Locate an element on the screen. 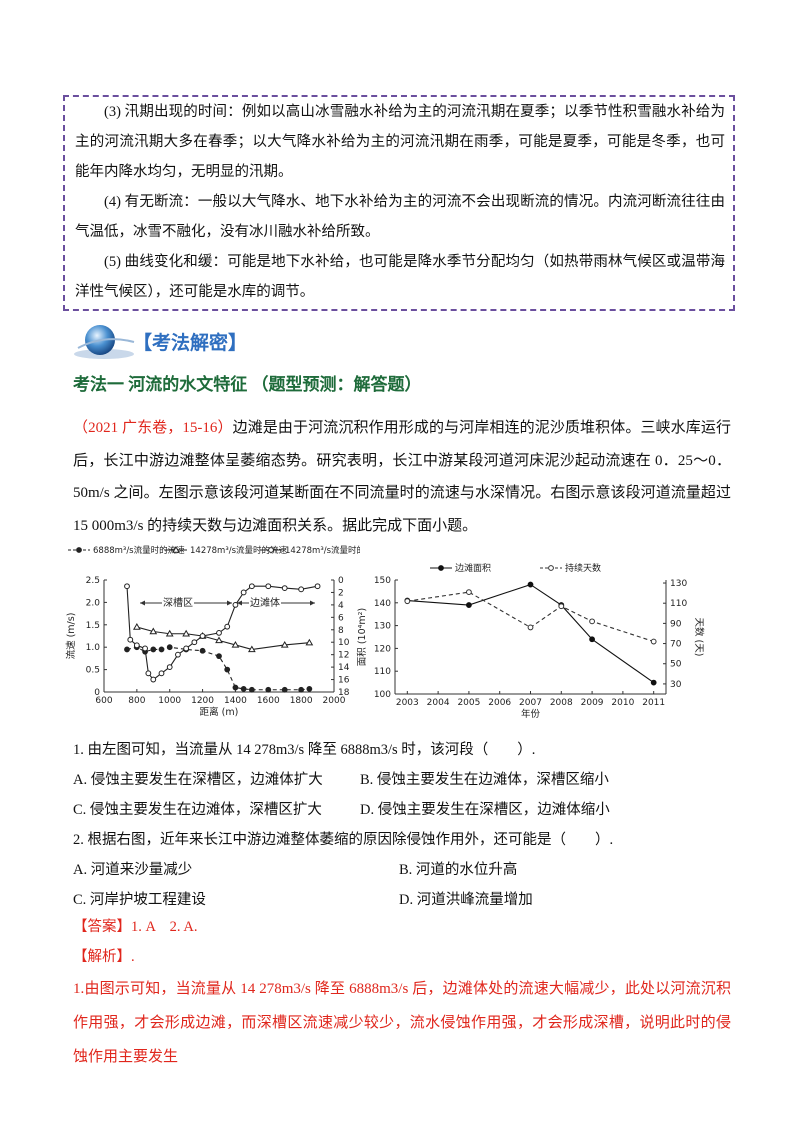 This screenshot has height=1132, width=800. y-tick-label: 150 is located at coordinates (382, 581).